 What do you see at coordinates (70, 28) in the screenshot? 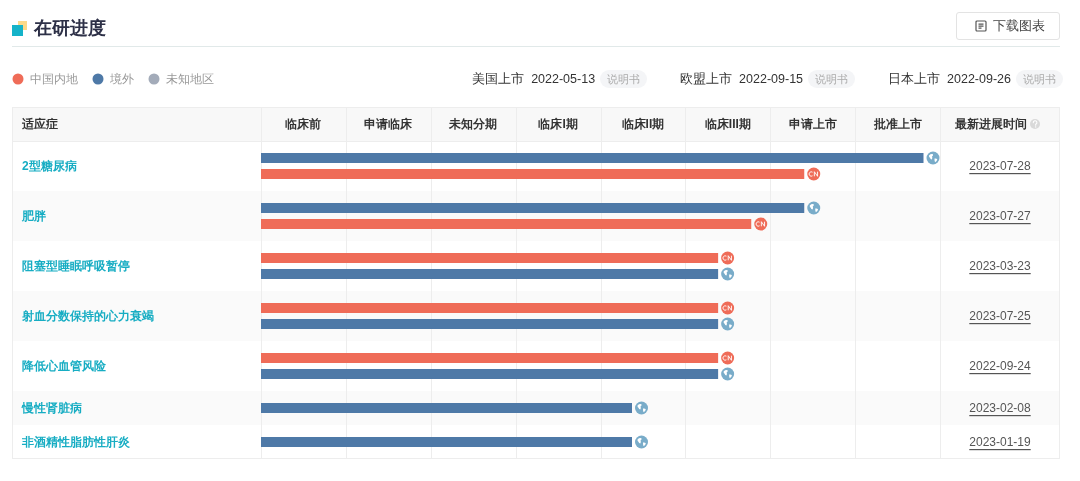
I see `text: 在研进度` at bounding box center [70, 28].